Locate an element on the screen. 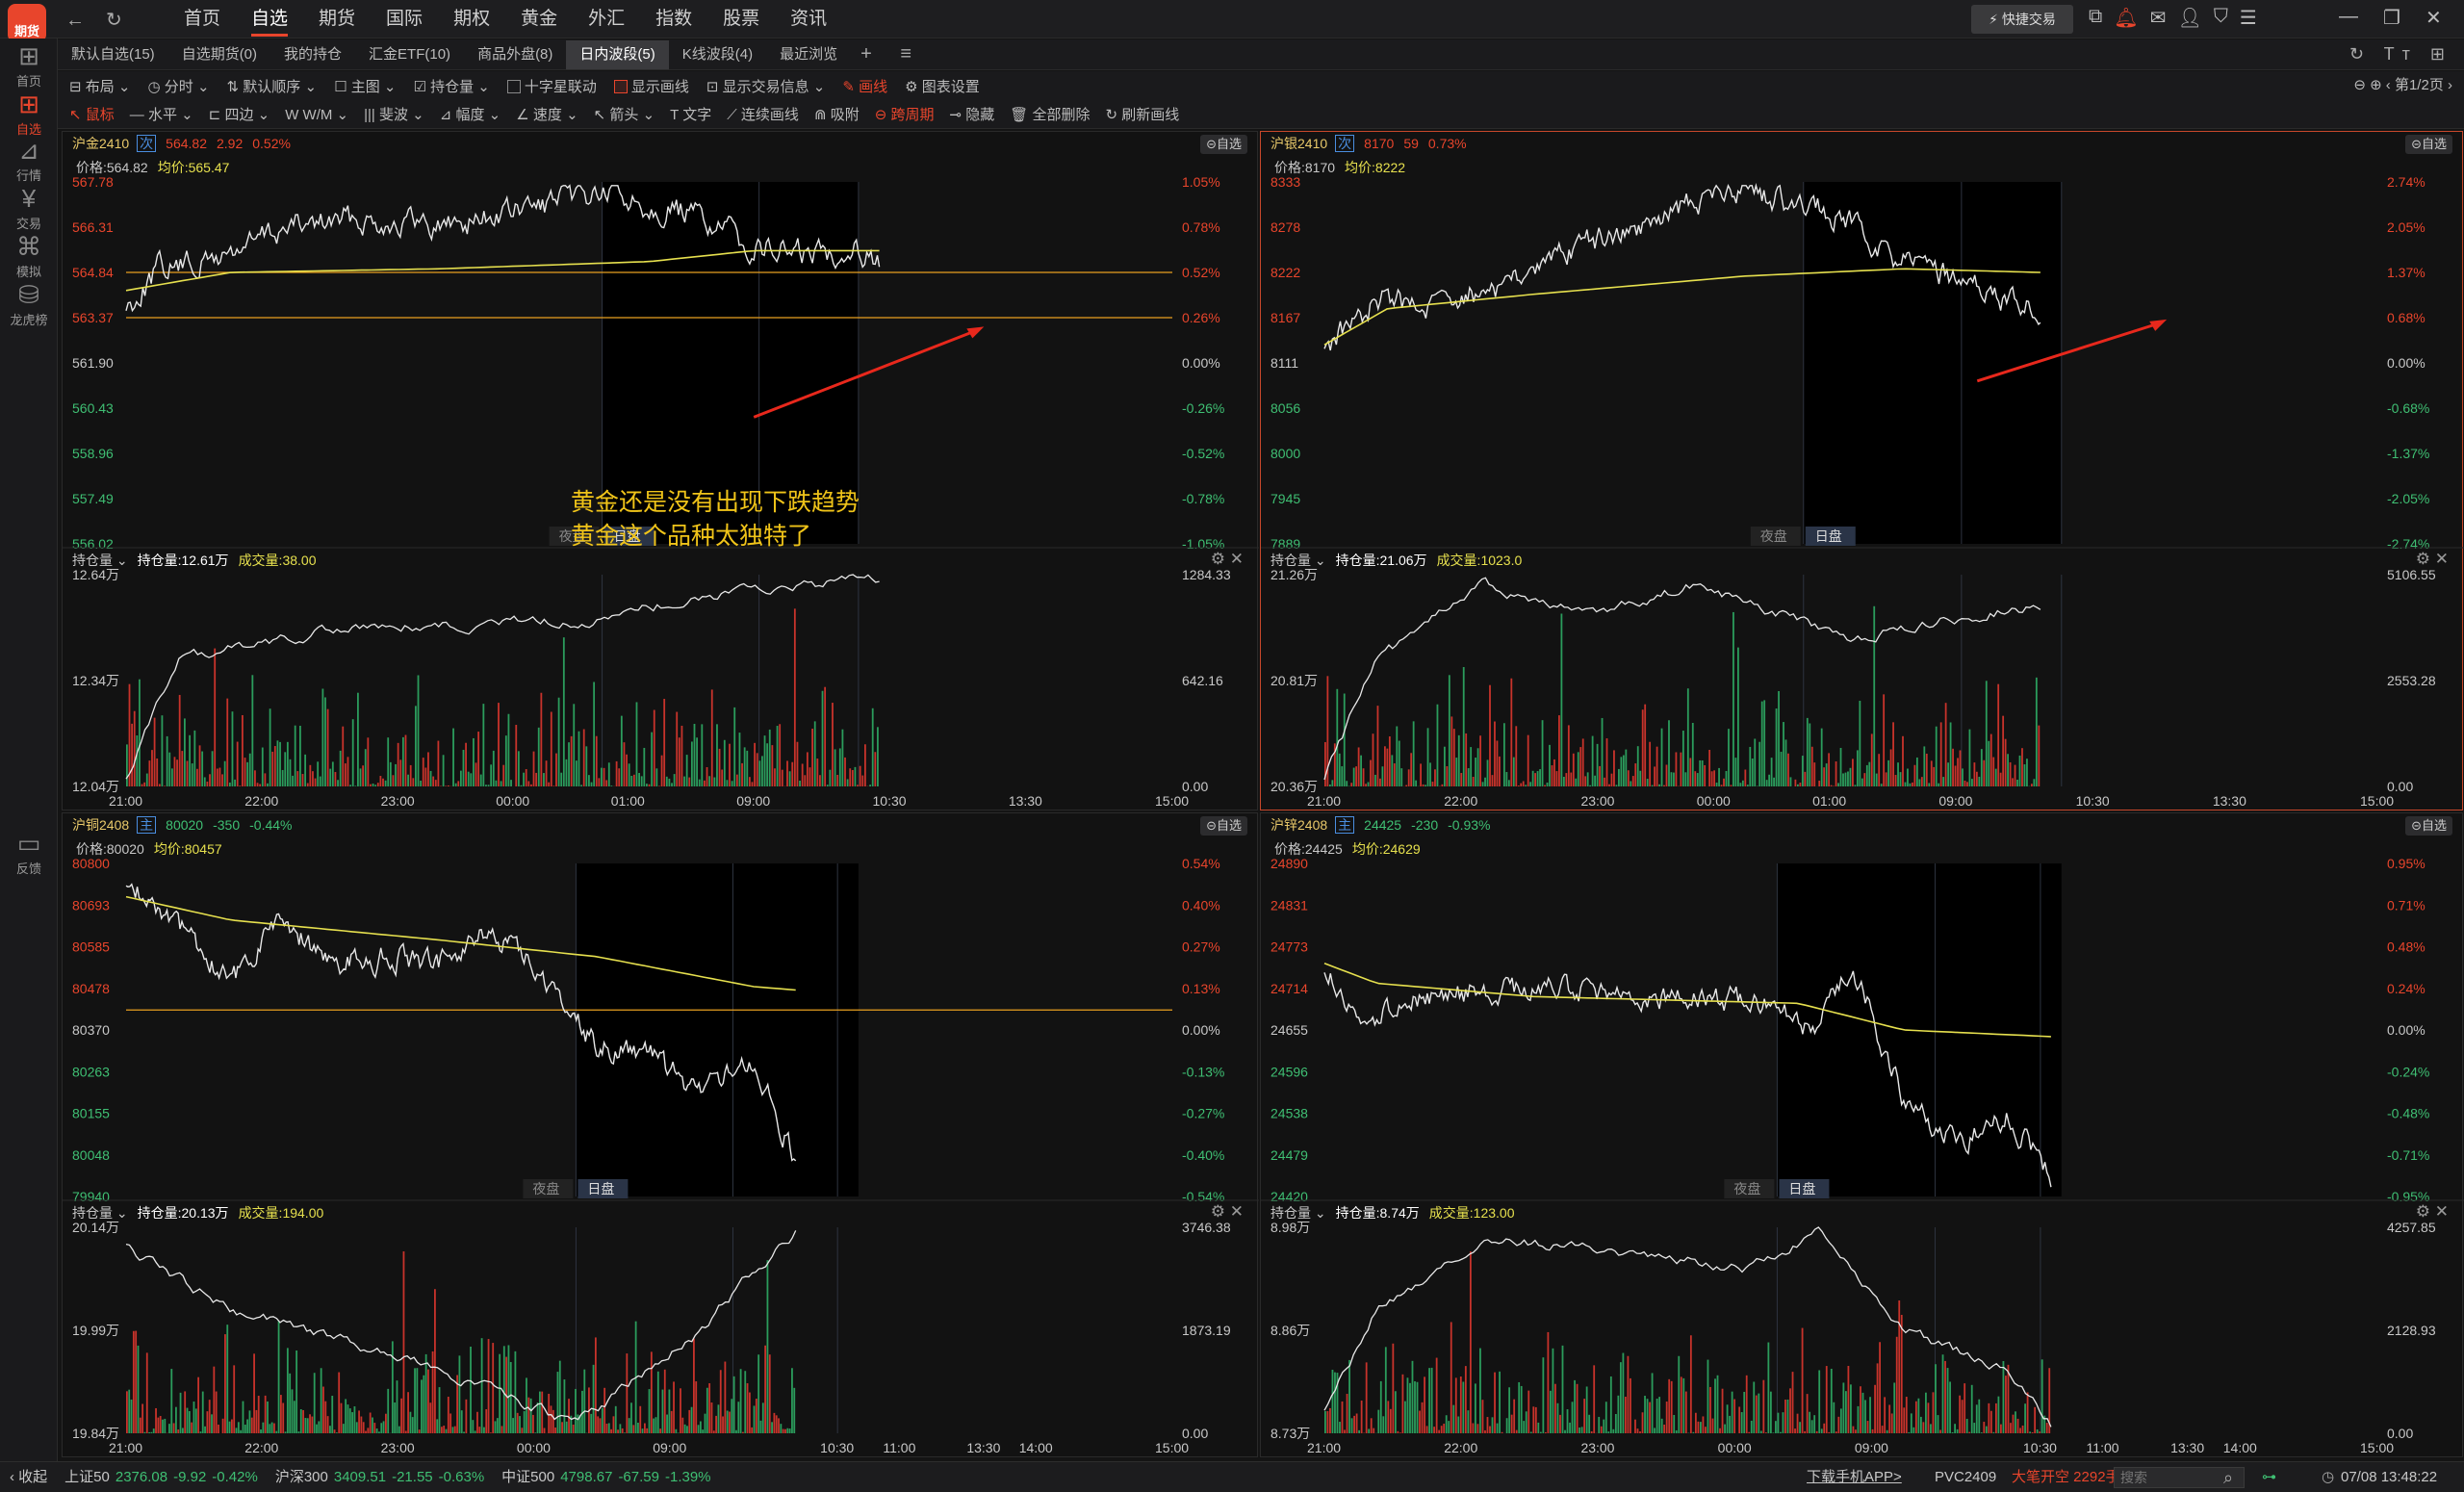 The width and height of the screenshot is (2464, 1492). draw-tool: 🗑︎ 全部删除 is located at coordinates (1050, 115).